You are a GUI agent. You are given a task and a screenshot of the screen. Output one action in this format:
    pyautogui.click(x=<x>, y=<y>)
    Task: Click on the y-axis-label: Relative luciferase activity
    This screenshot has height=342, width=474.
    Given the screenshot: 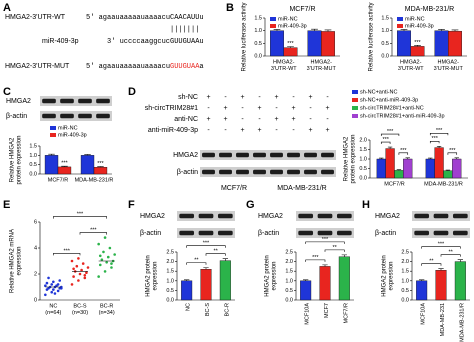 What is the action you would take?
    pyautogui.click(x=245, y=36)
    